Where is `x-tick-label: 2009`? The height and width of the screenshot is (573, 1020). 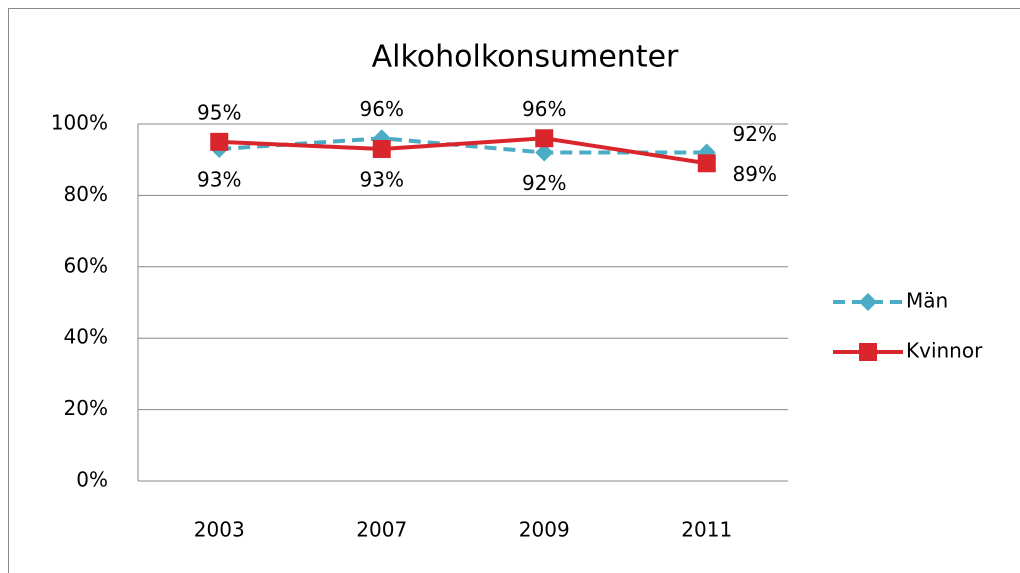 x-tick-label: 2009 is located at coordinates (544, 530).